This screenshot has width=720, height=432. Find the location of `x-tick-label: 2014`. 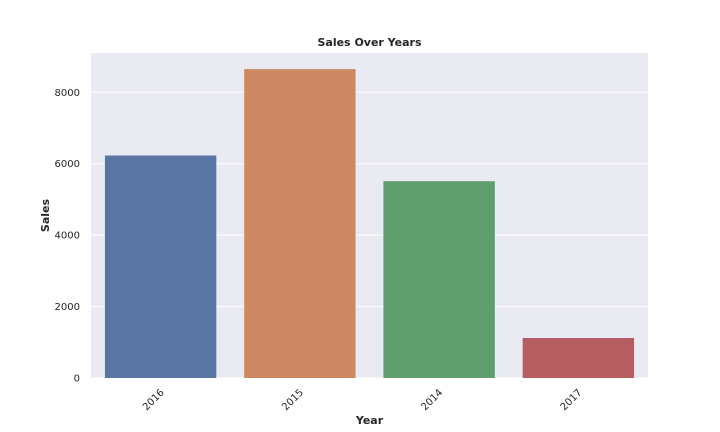

x-tick-label: 2014 is located at coordinates (432, 400).